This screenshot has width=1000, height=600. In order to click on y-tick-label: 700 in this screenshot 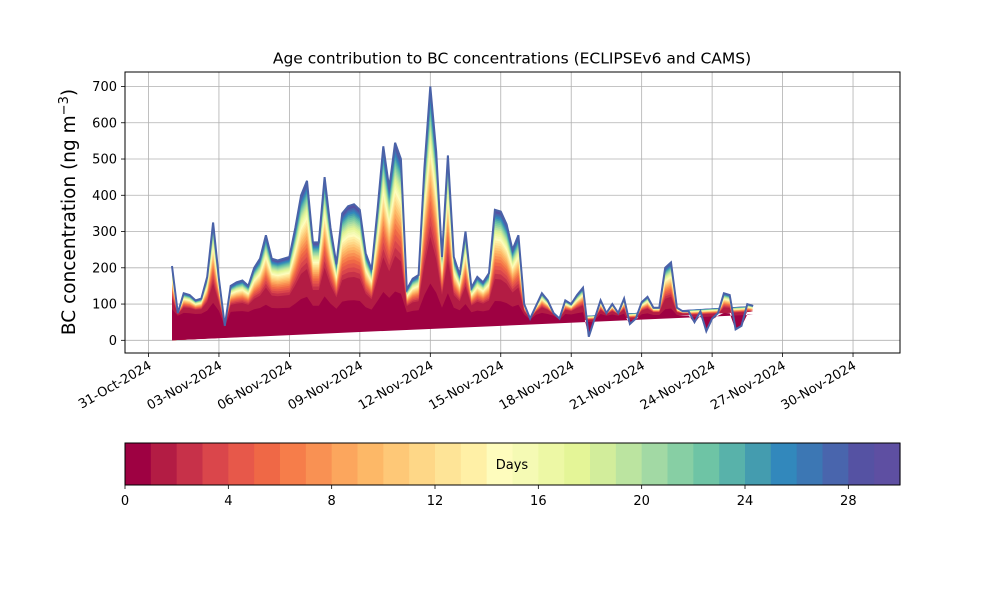, I will do `click(104, 87)`.